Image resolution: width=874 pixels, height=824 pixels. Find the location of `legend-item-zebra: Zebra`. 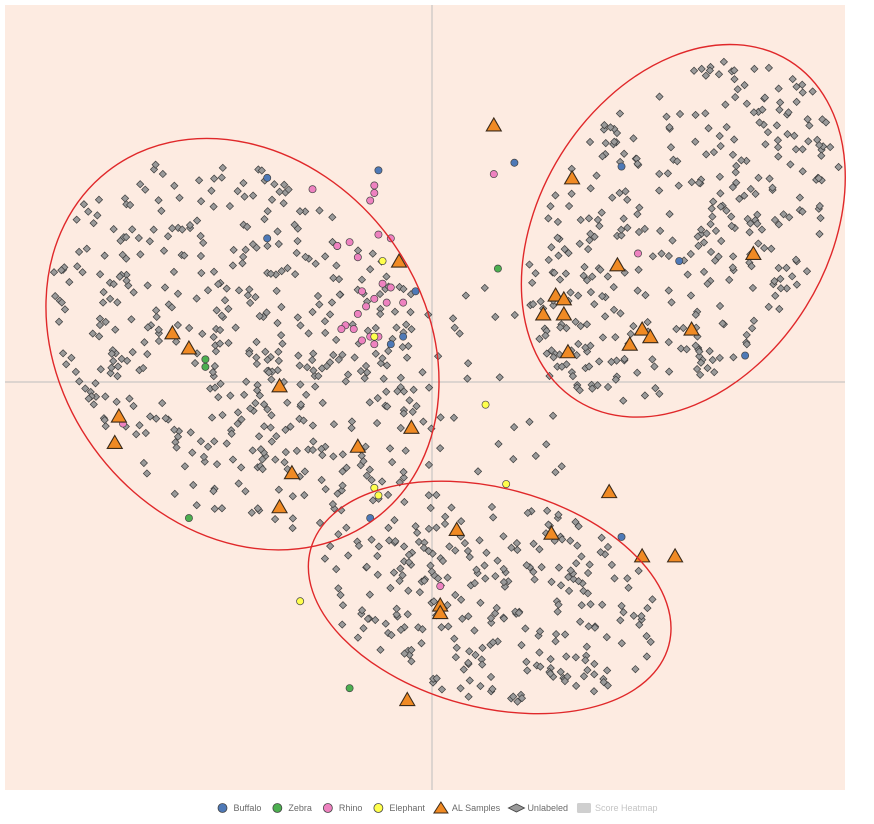

legend-item-zebra: Zebra is located at coordinates (292, 808).